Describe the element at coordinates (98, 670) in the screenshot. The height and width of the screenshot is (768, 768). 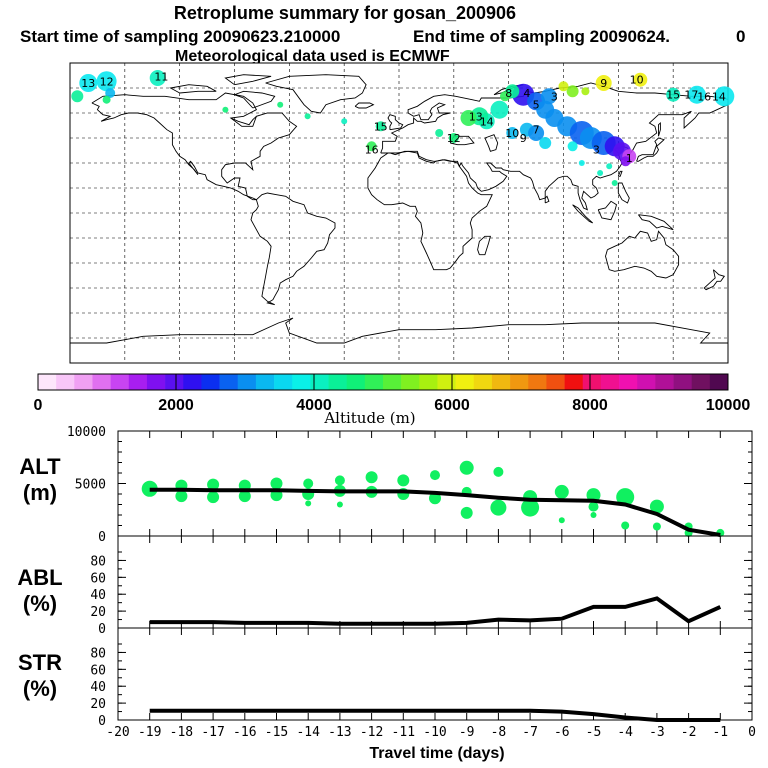
I see `y-tick-label: 60` at that location.